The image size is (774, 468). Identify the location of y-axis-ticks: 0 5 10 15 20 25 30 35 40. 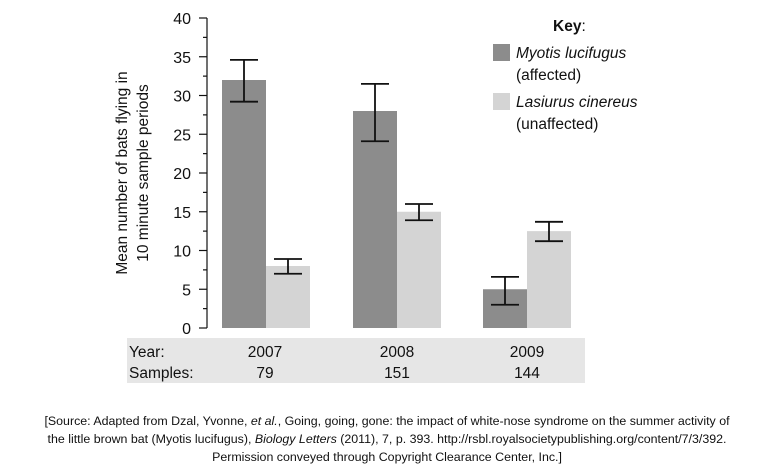
(190, 174).